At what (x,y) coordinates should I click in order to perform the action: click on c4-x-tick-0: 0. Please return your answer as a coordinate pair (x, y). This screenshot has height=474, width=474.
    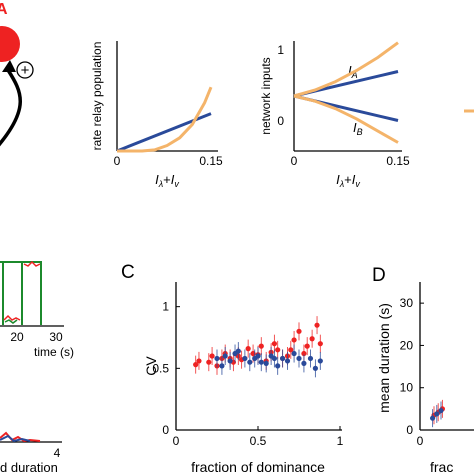
    Looking at the image, I should click on (420, 441).